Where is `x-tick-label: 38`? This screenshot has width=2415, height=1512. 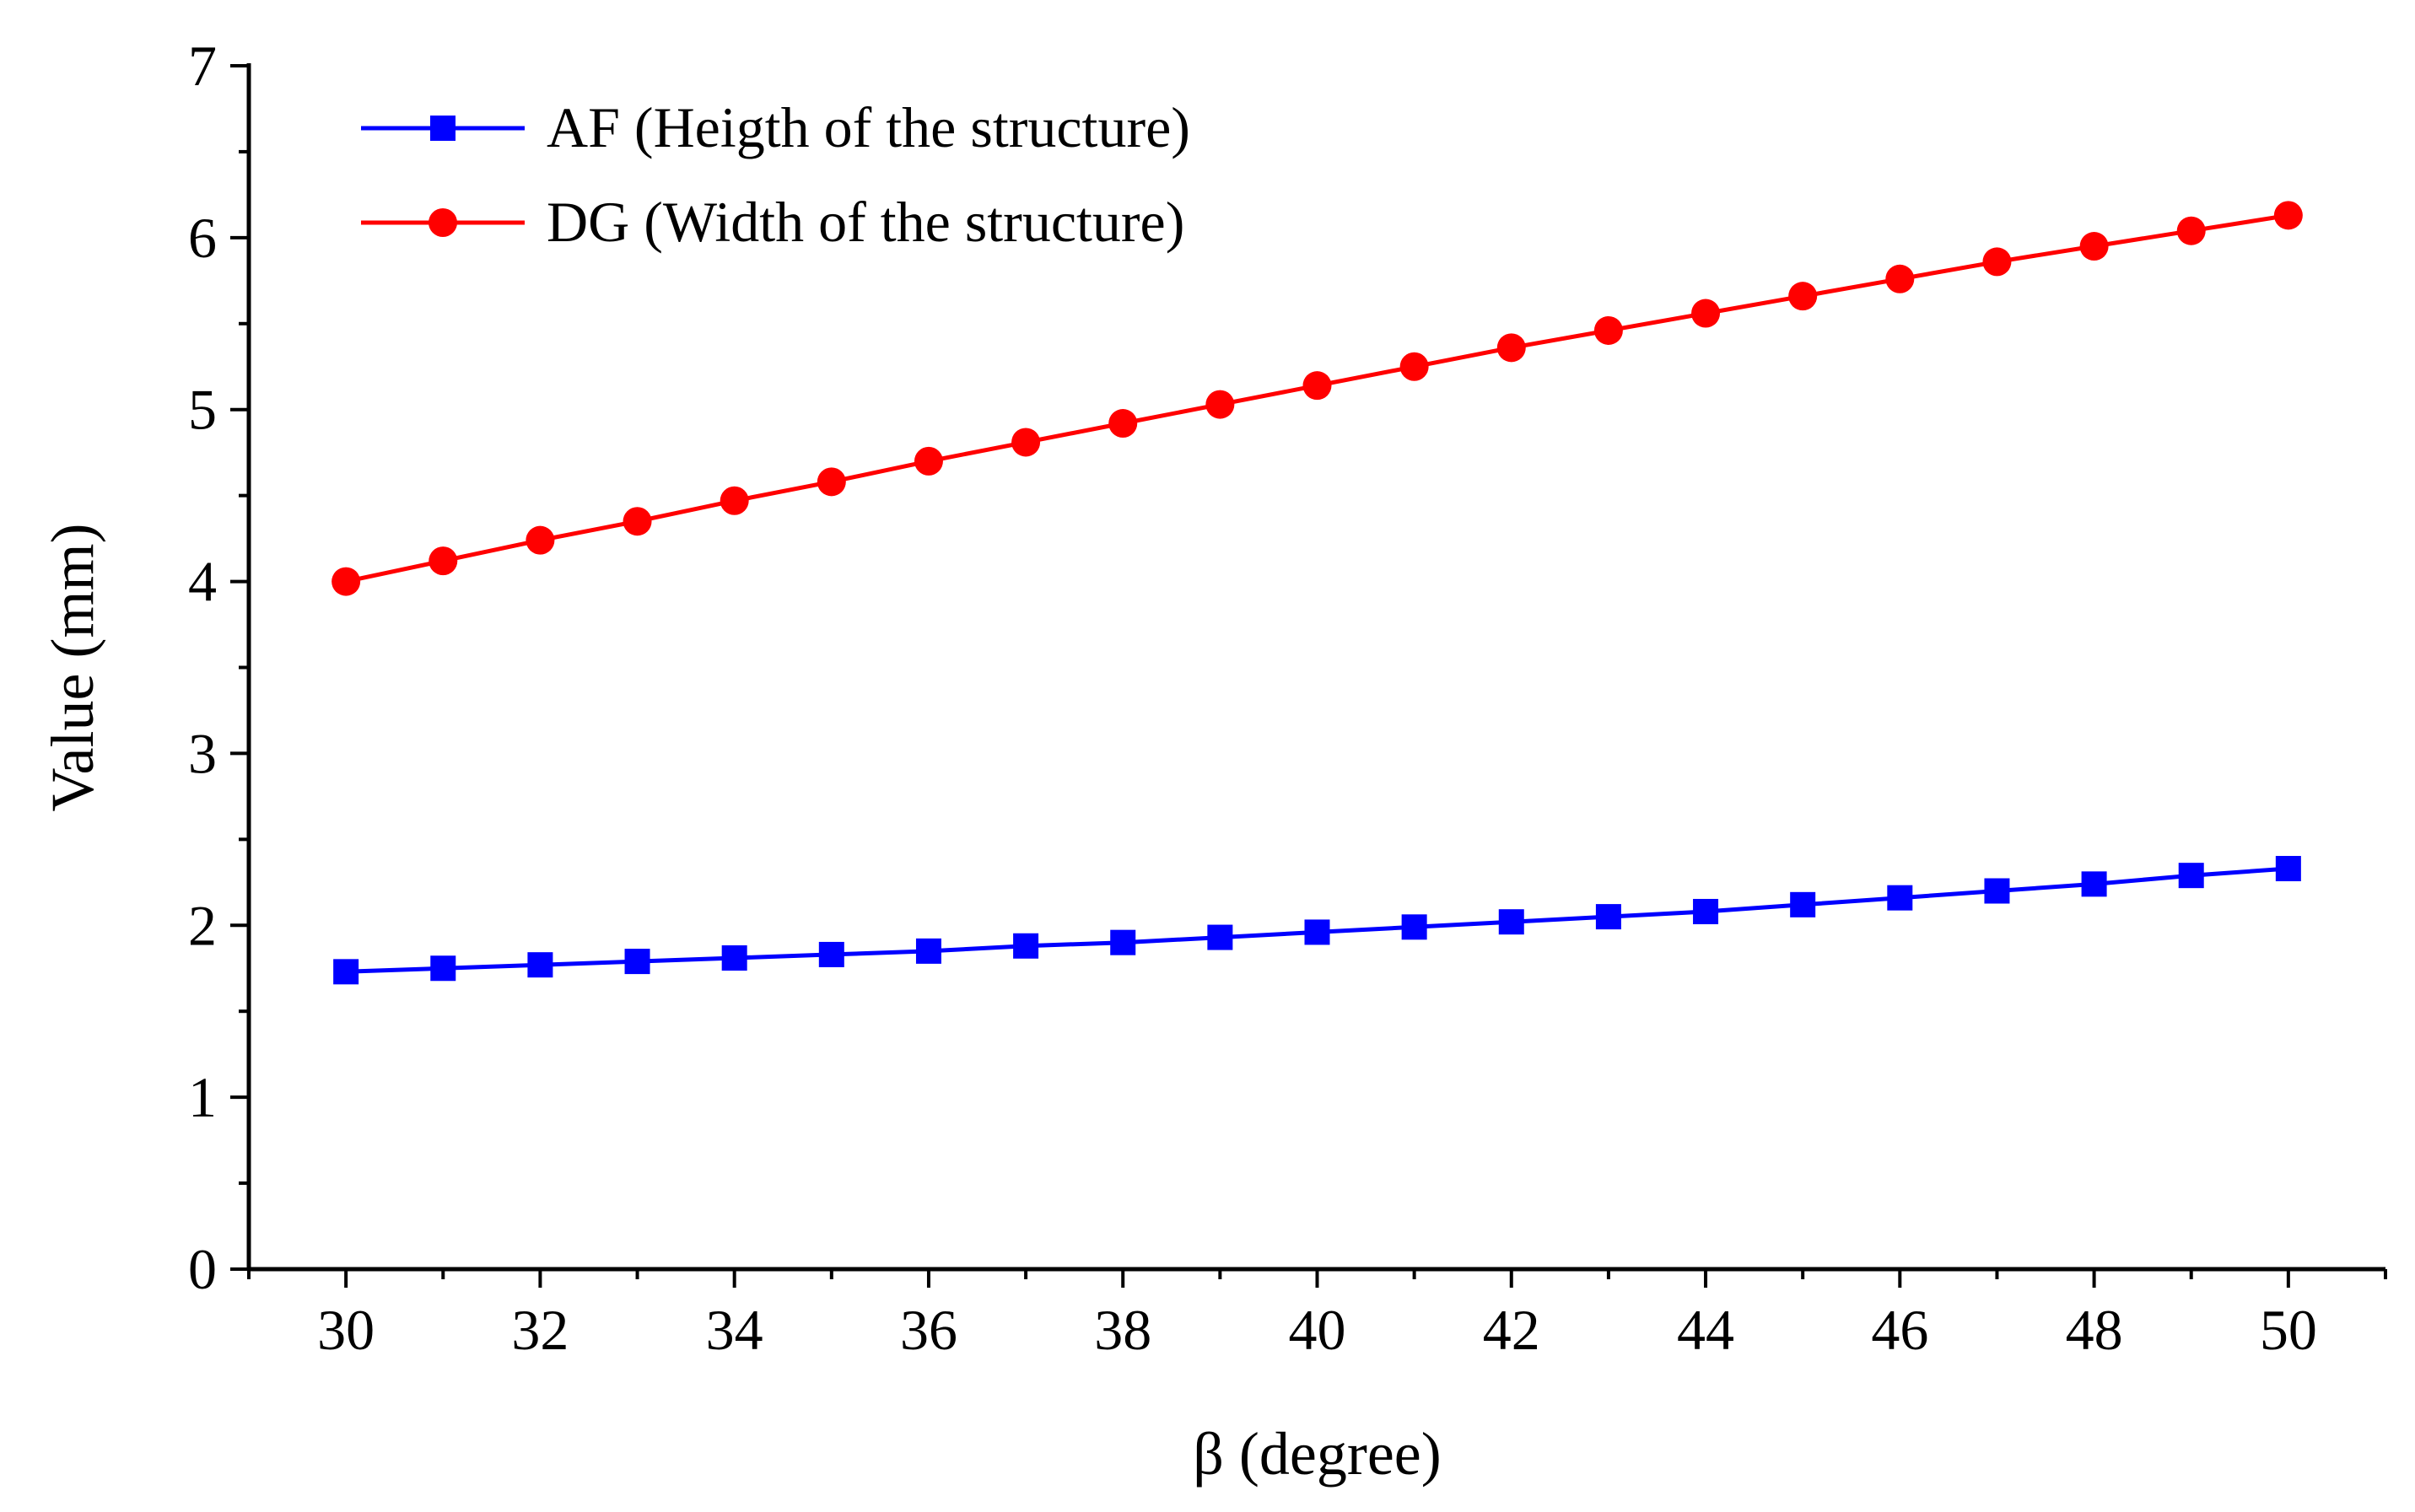
x-tick-label: 38 is located at coordinates (1122, 1330).